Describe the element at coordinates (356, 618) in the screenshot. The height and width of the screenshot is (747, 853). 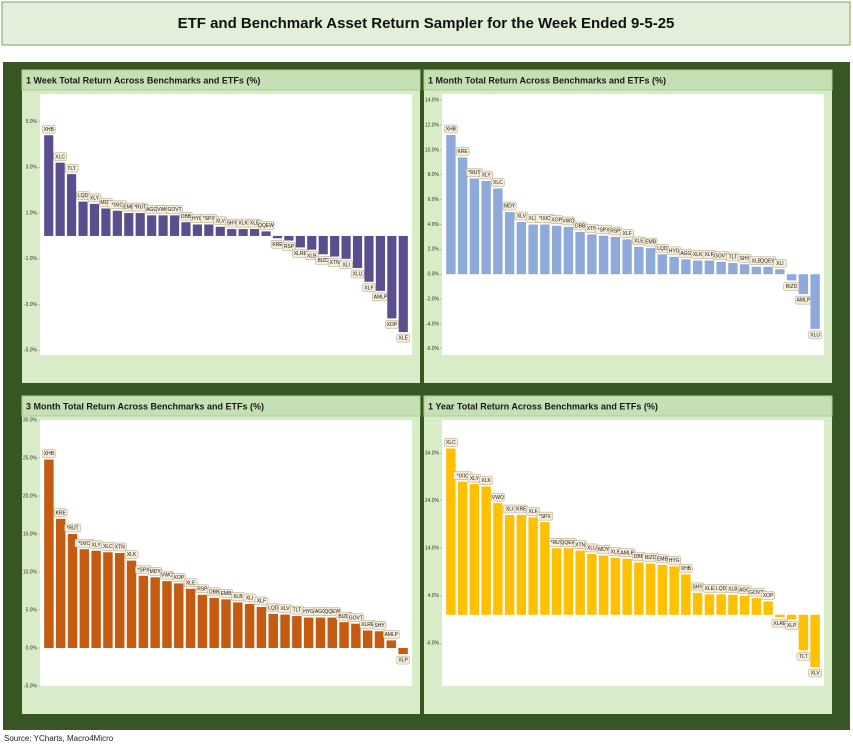
I see `bar-label: GOVT` at that location.